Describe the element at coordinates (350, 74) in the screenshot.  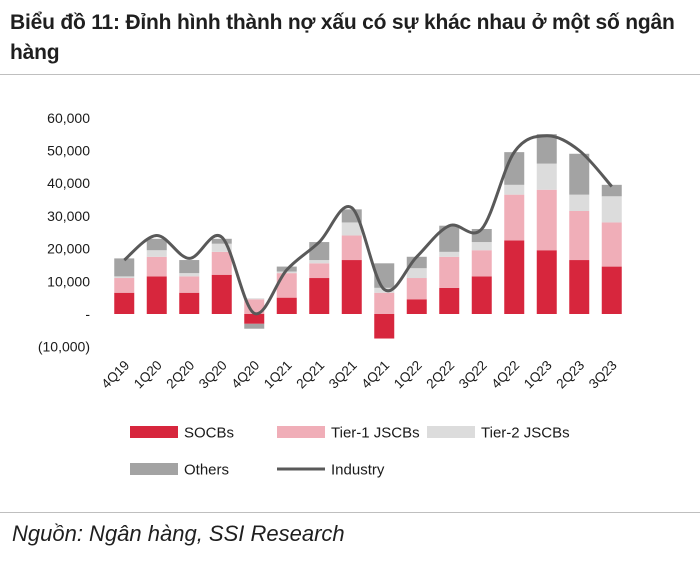
I see `top-divider` at that location.